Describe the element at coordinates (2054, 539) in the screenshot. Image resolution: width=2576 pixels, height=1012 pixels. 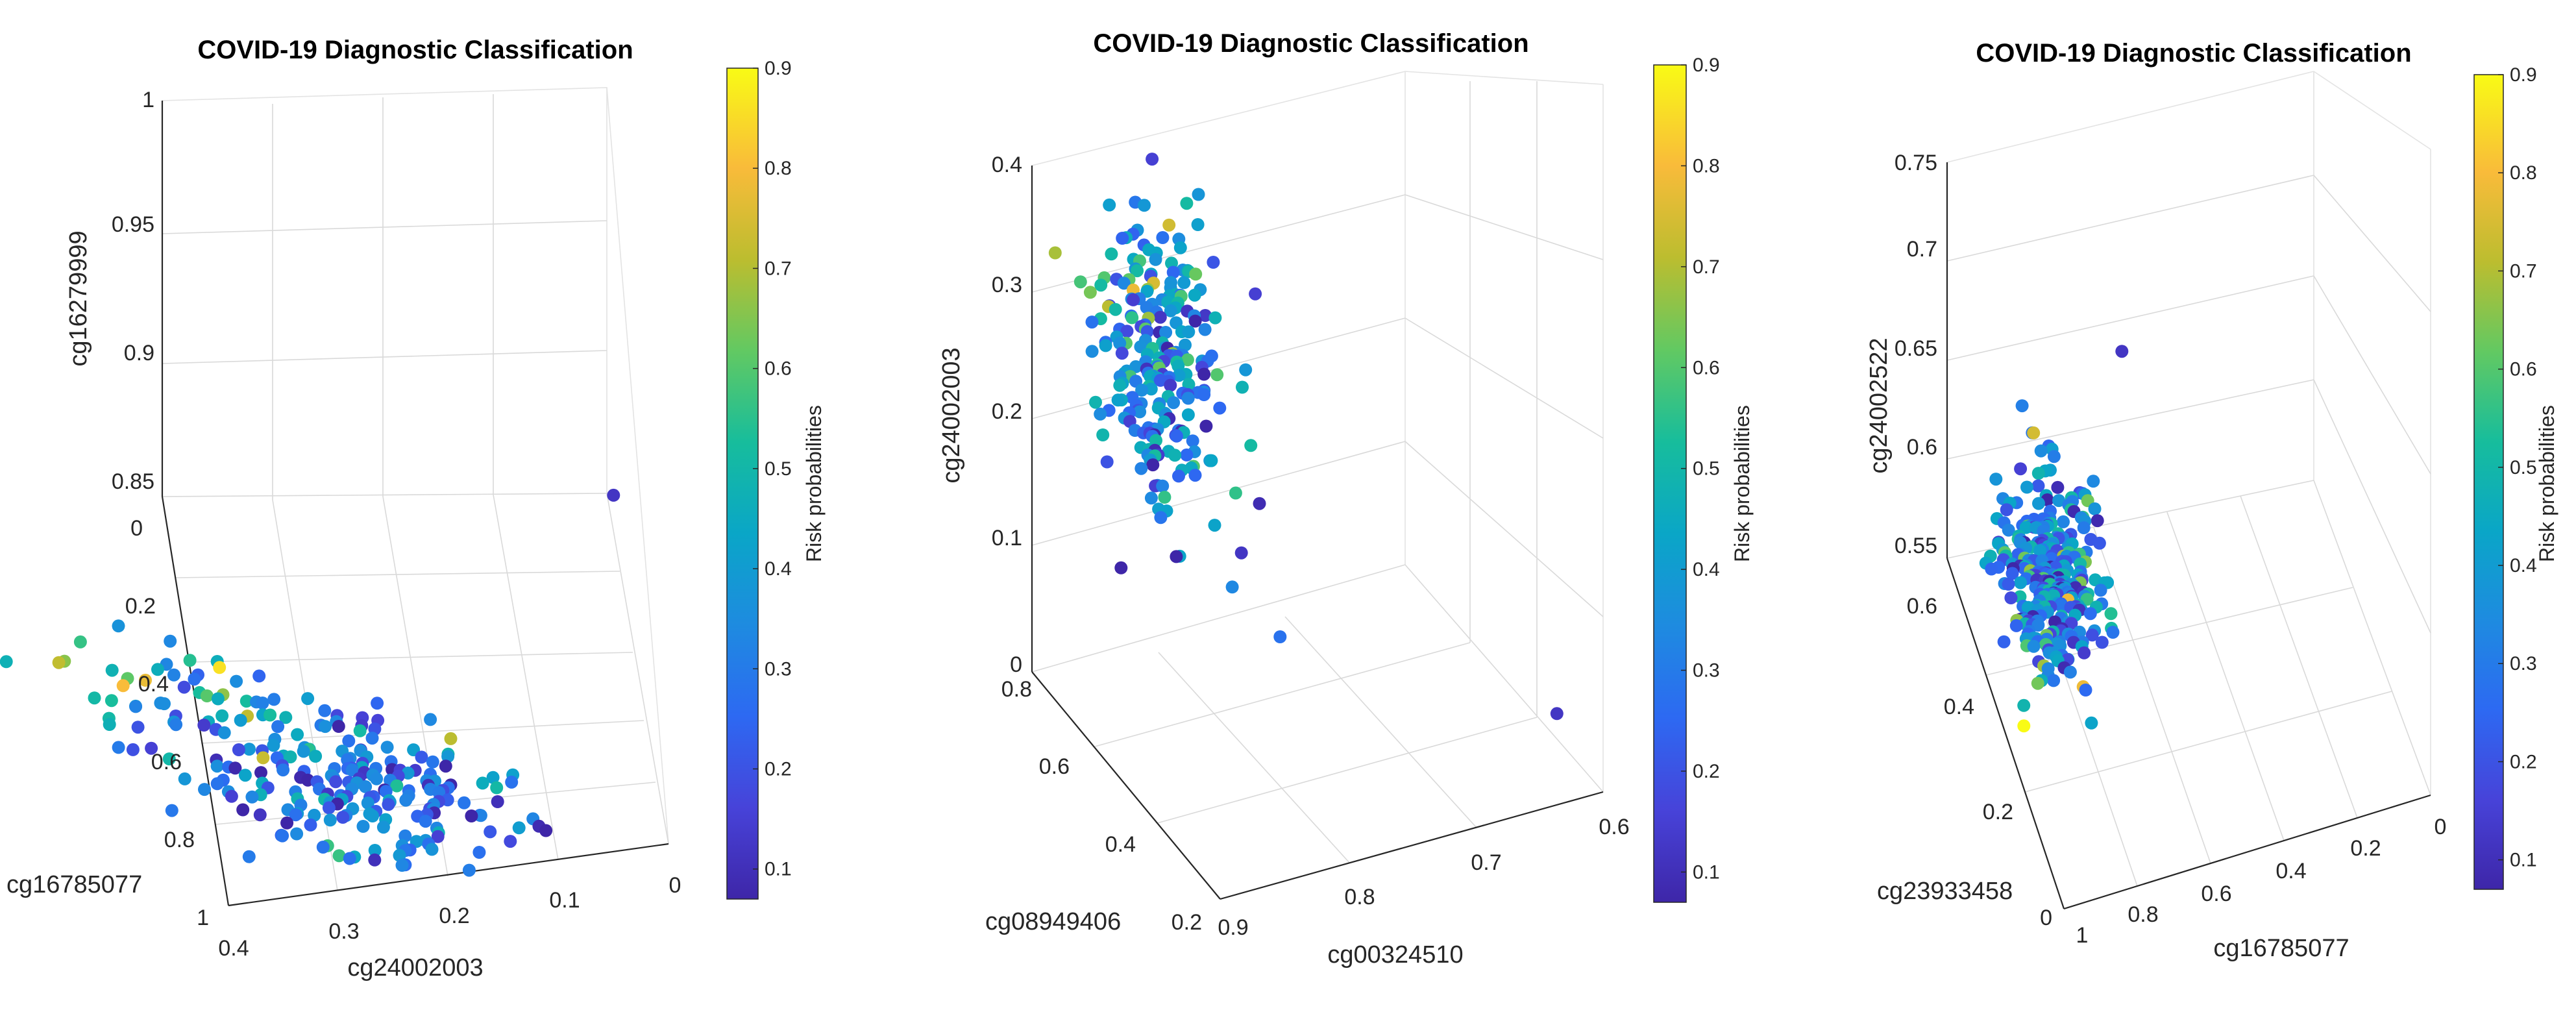
I see `chart-3-points` at that location.